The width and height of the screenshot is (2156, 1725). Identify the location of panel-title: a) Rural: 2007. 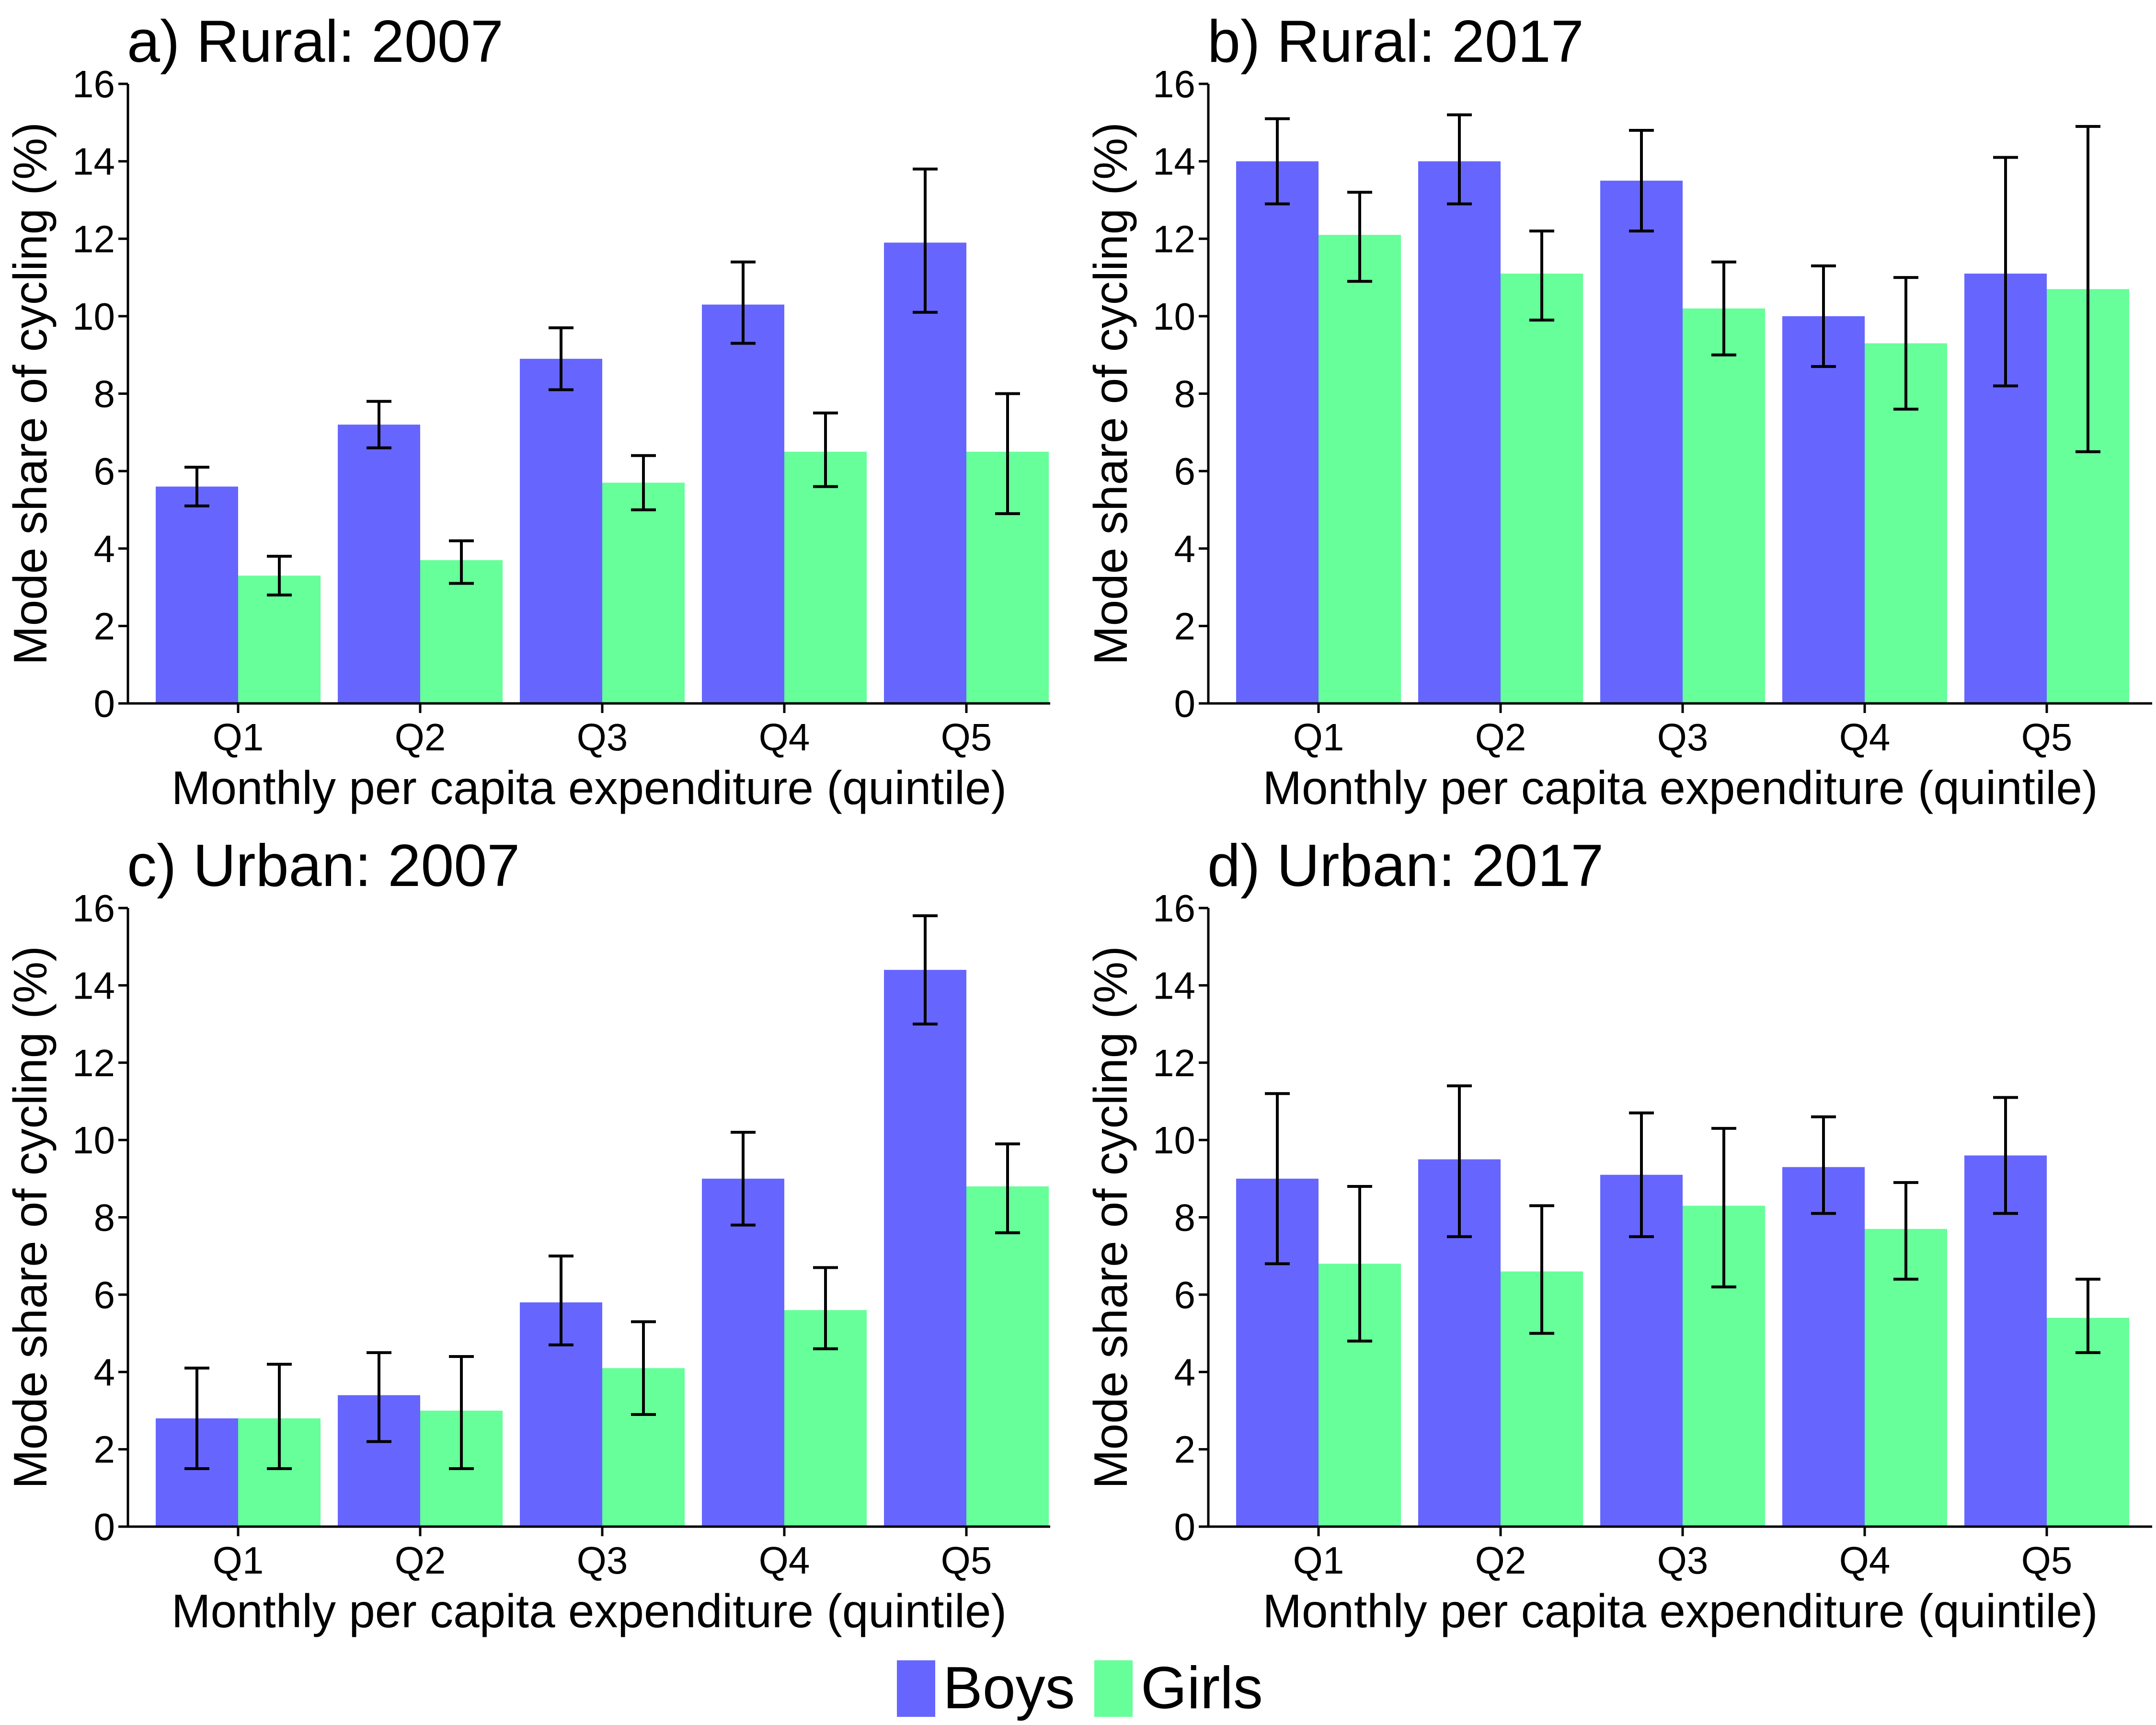
(315, 42).